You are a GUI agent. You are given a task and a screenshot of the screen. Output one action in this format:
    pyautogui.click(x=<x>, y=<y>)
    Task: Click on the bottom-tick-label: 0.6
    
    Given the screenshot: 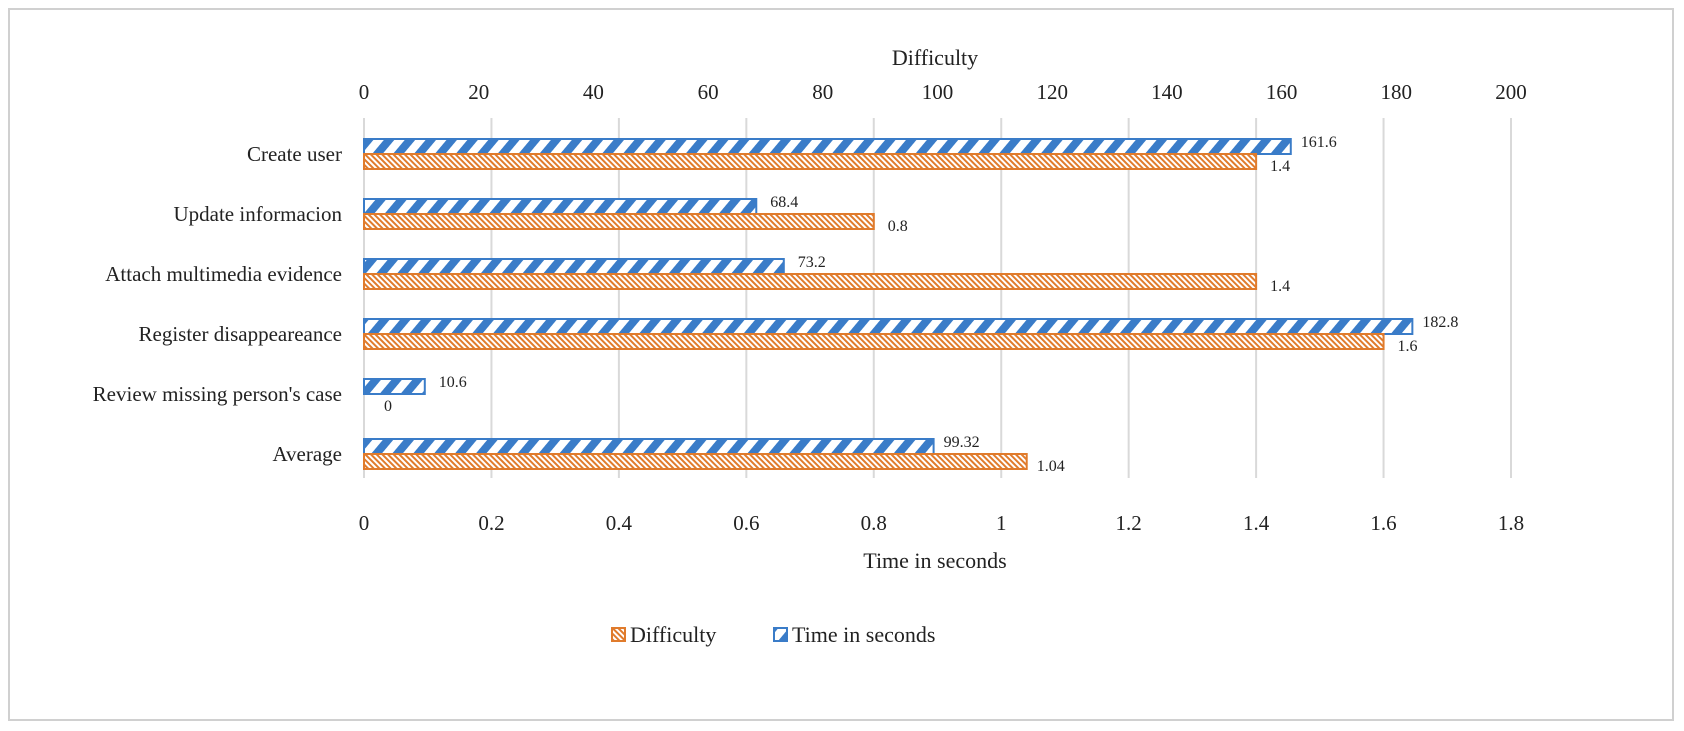 What is the action you would take?
    pyautogui.click(x=746, y=523)
    